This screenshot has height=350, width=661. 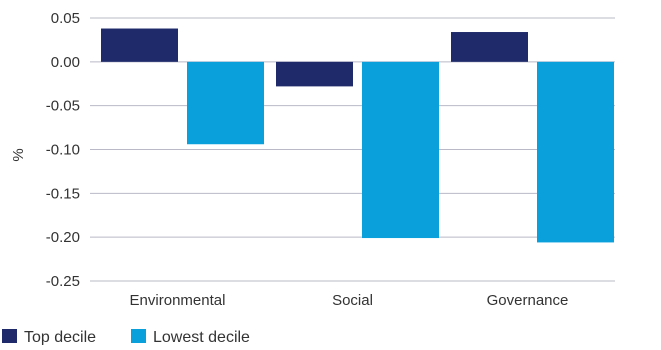 I want to click on x-tick-label: Environmental, so click(x=178, y=300).